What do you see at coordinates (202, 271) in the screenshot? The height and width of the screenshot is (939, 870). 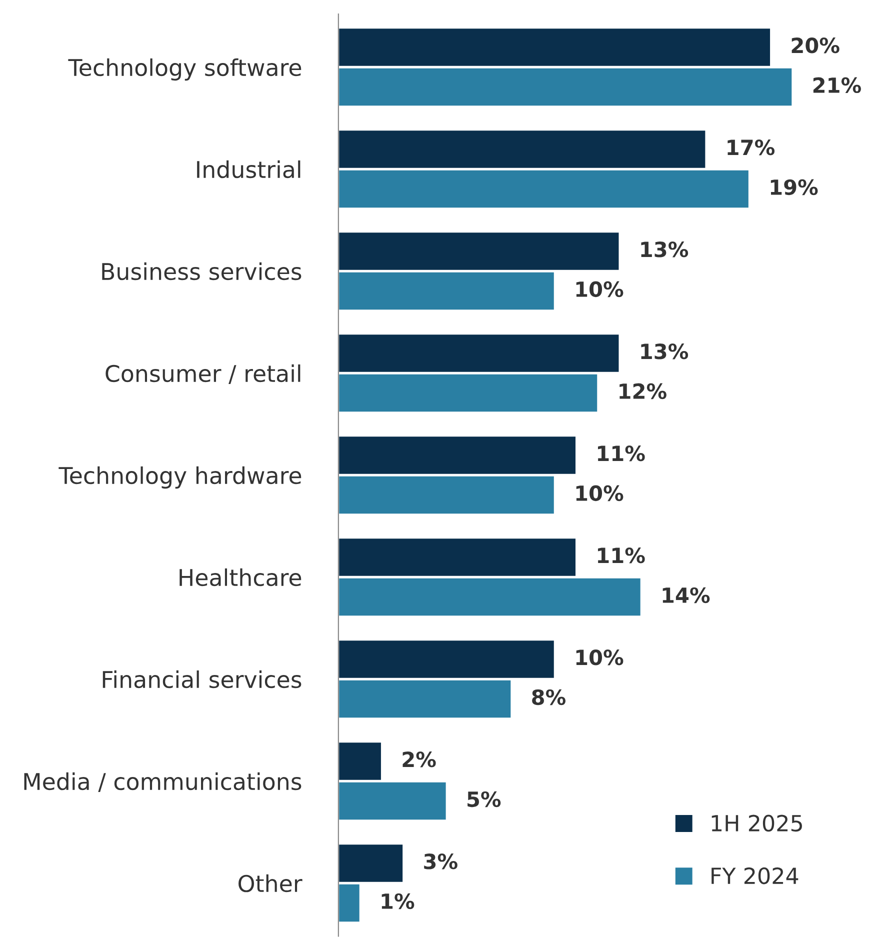 I see `y-tick-label: Business services` at bounding box center [202, 271].